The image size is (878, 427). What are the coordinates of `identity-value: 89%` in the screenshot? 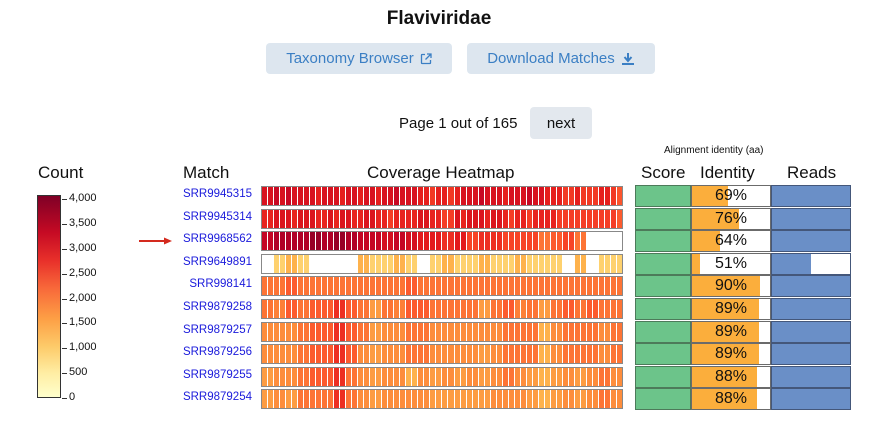 It's located at (731, 308).